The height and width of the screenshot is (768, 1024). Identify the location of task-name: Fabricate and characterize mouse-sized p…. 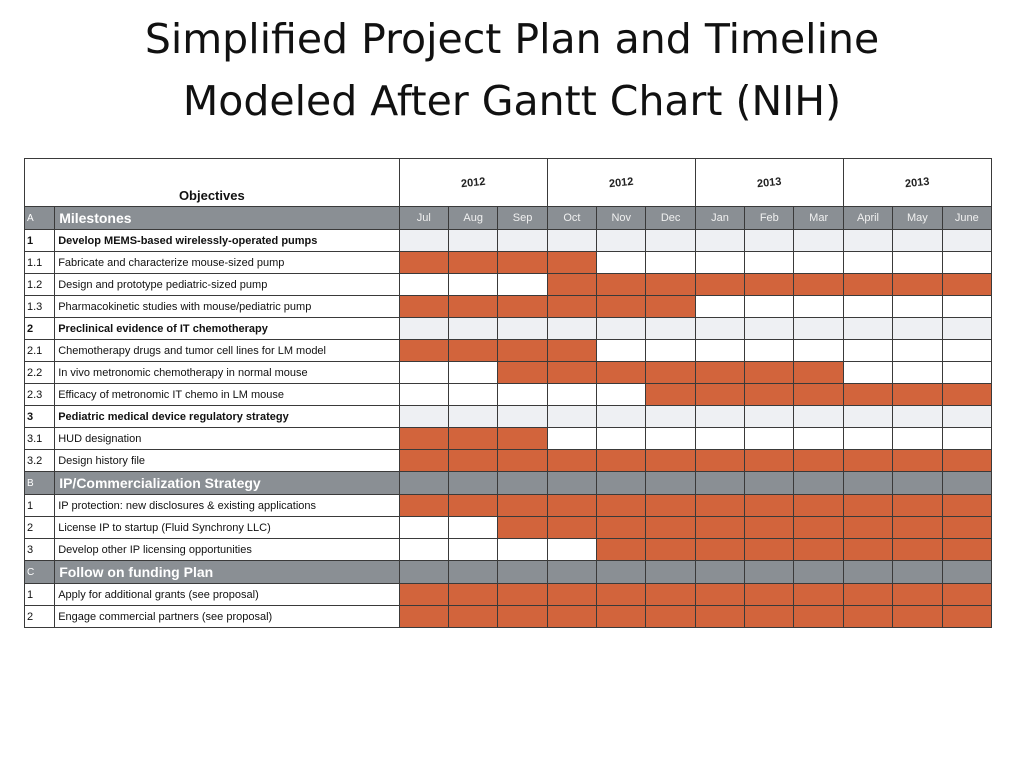
(227, 262).